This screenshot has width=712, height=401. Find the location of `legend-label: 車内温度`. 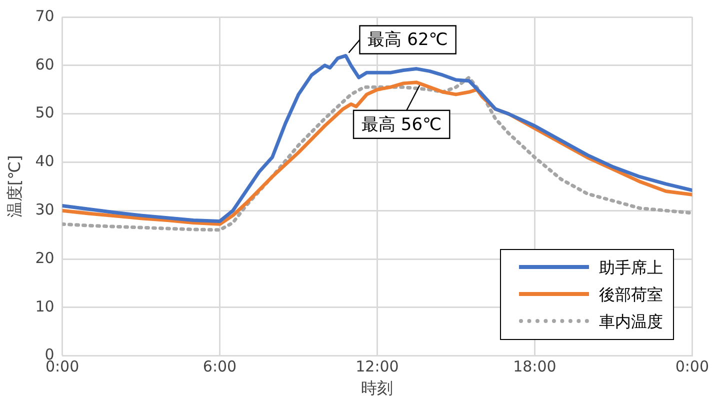

legend-label: 車内温度 is located at coordinates (631, 321).